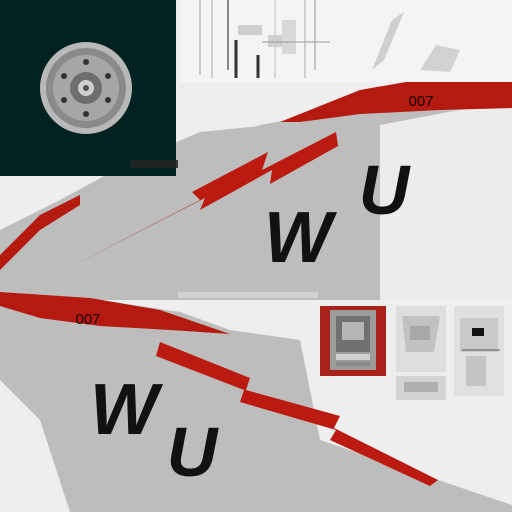 Image resolution: width=512 pixels, height=512 pixels. What do you see at coordinates (446, 200) in the screenshot?
I see `upper-fin-light-patch` at bounding box center [446, 200].